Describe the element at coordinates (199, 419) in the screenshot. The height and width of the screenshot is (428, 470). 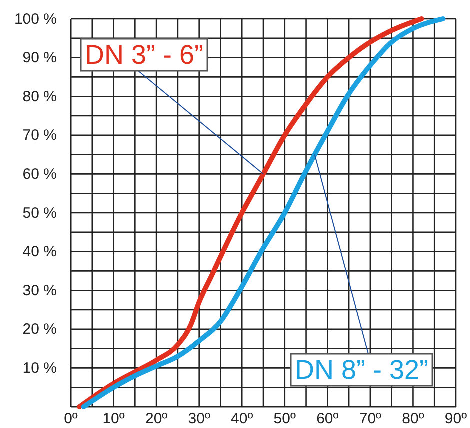
I see `x-tick-label: 30º` at that location.